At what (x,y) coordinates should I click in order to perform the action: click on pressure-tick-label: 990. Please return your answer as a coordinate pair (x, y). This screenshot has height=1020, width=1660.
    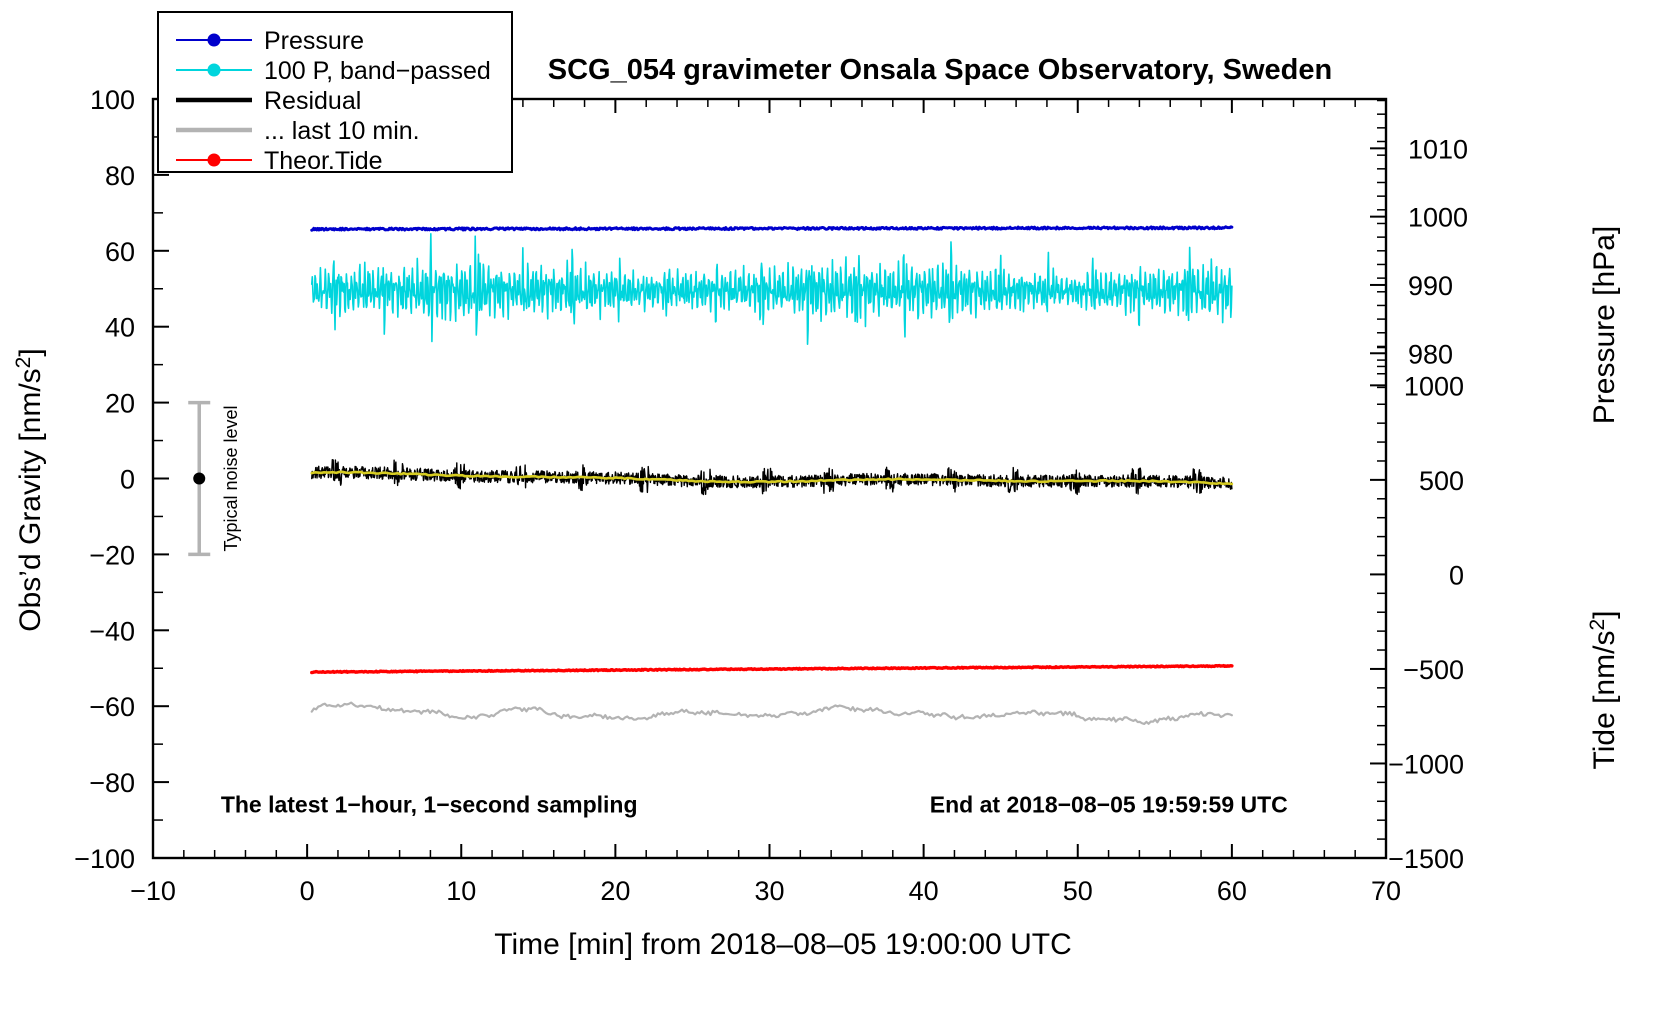
    Looking at the image, I should click on (1430, 286).